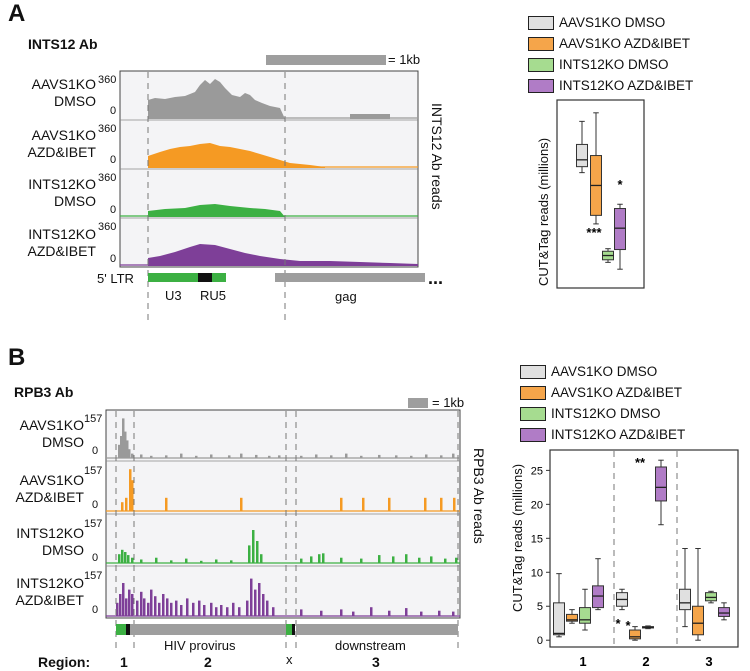 The height and width of the screenshot is (671, 750). I want to click on panel-a-ru5-label: RU5, so click(213, 295).